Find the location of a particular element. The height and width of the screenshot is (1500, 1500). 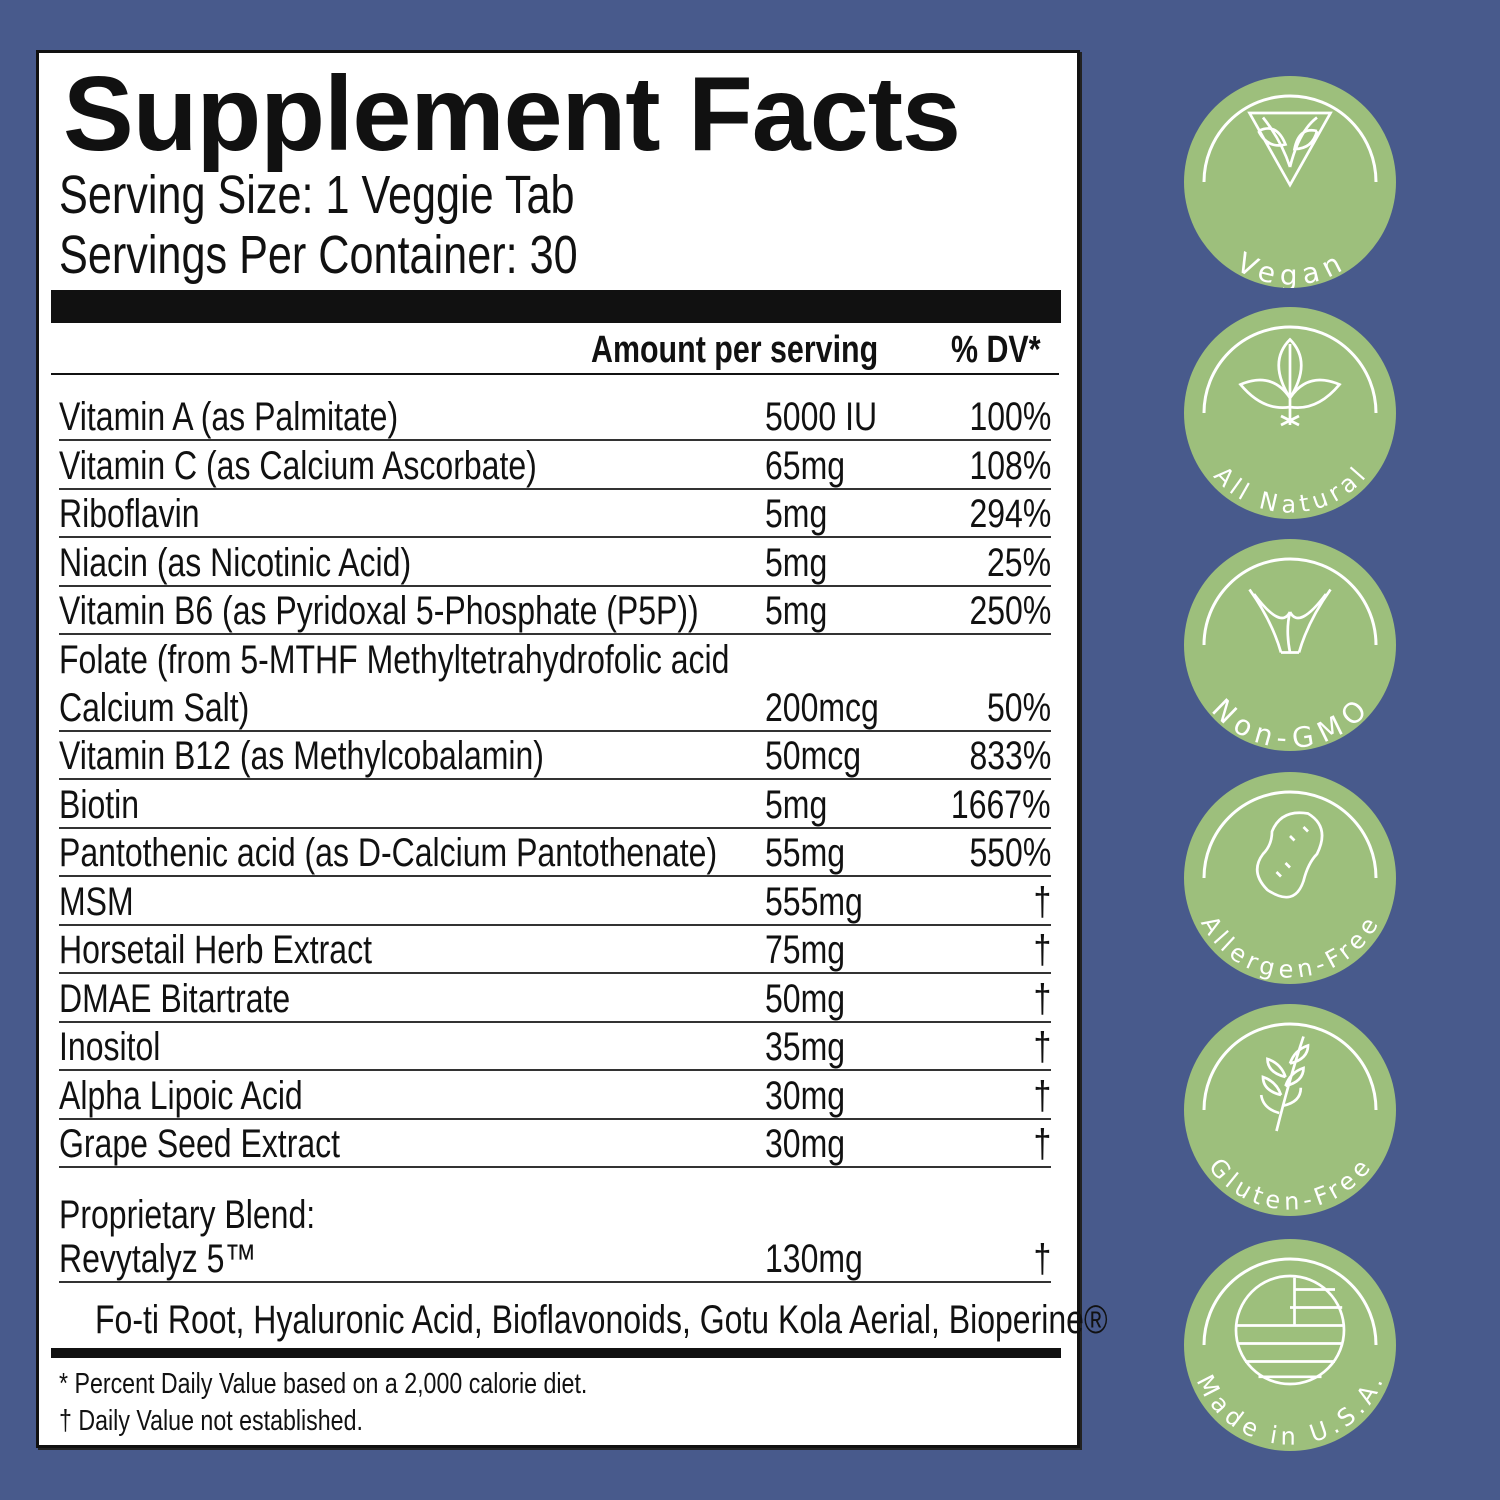

blend-heading: Proprietary Blend: is located at coordinates (187, 1215).